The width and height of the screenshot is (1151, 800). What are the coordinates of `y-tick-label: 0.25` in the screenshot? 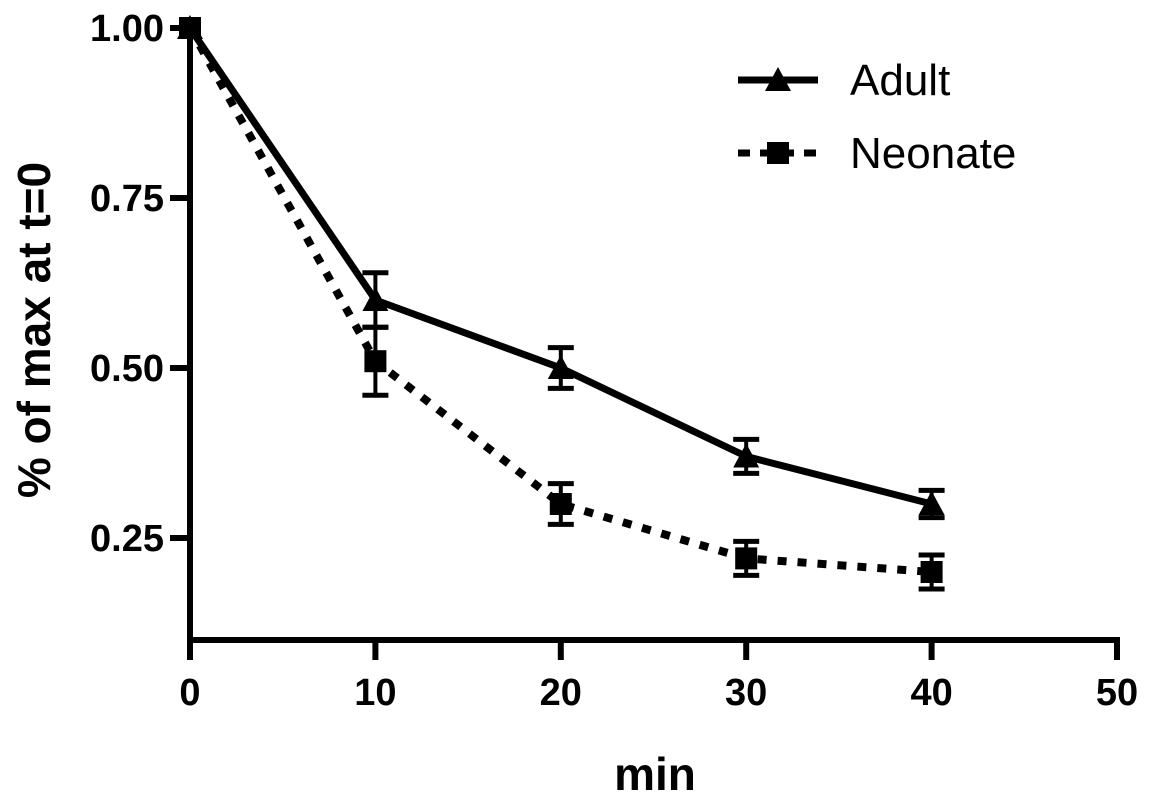 It's located at (127, 539).